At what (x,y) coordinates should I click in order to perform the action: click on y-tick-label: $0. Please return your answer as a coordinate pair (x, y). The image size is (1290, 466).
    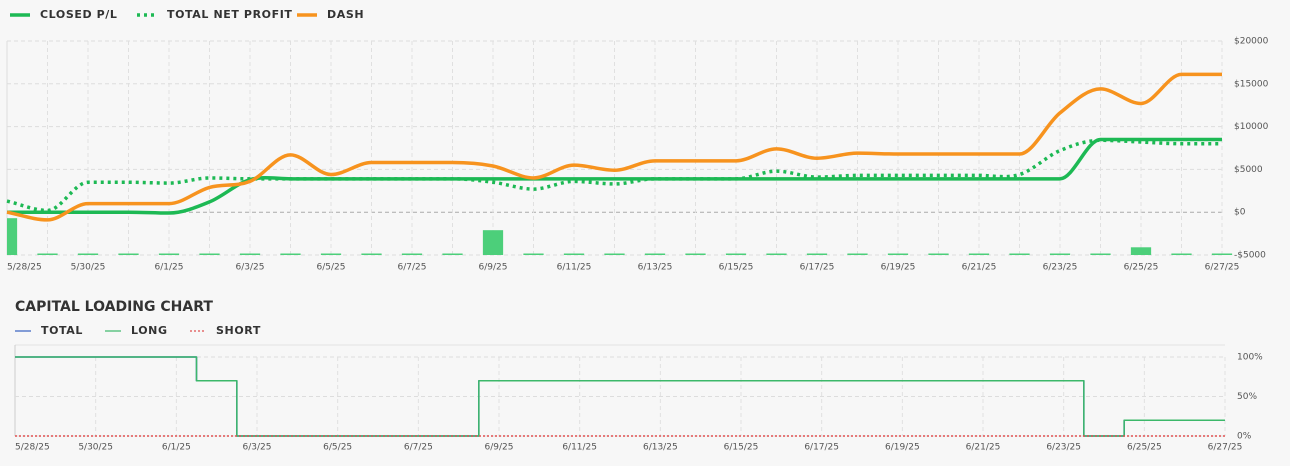
    Looking at the image, I should click on (1240, 213).